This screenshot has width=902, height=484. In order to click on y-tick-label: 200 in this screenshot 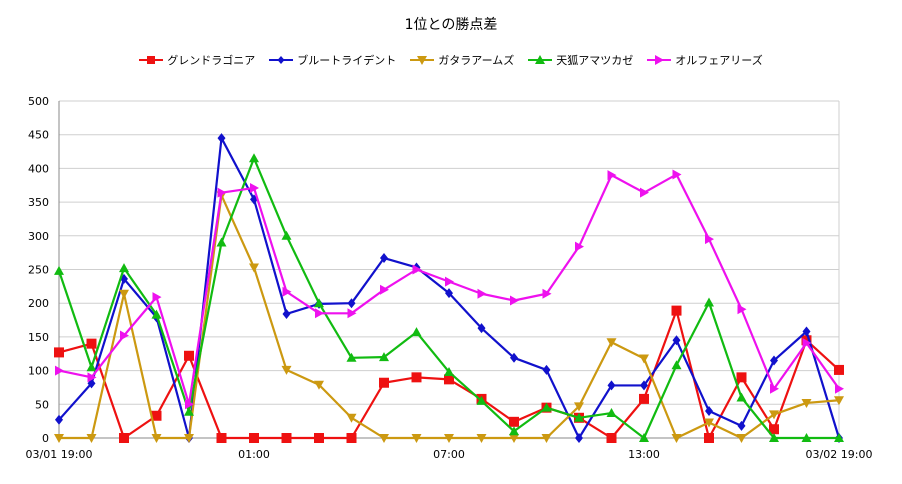, I will do `click(38, 303)`.